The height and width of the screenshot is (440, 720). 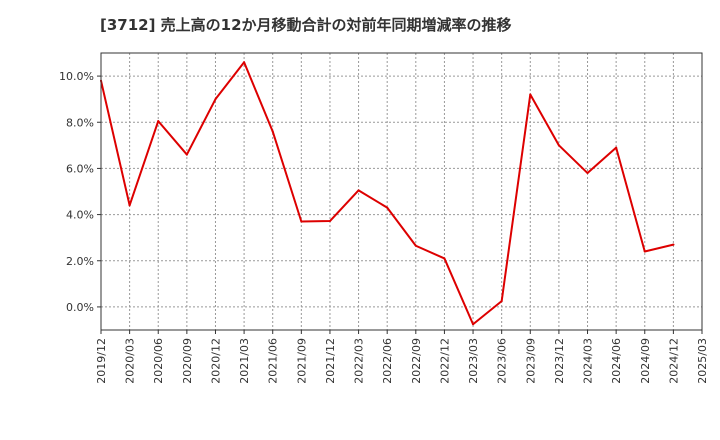 I want to click on y-axis: 0.0% 2.0% 4.0% 6.0% 8.0% 10.0%, so click(x=80, y=192).